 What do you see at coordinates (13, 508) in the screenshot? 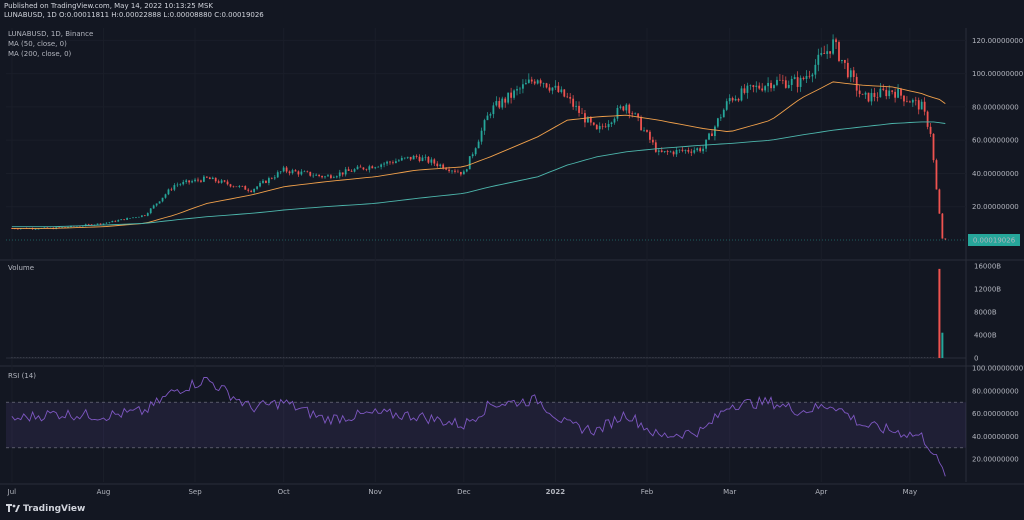
I see `tradingview-logo-icon` at bounding box center [13, 508].